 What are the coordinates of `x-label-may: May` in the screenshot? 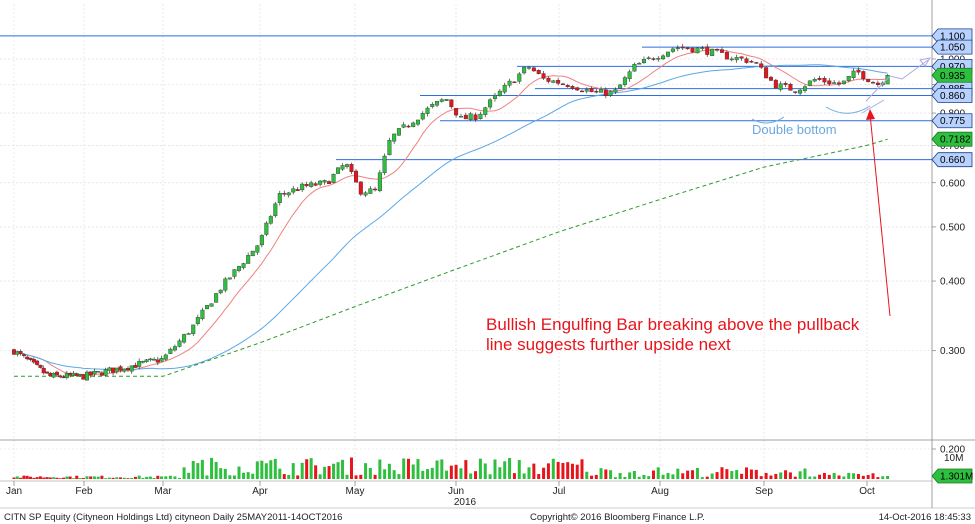 It's located at (355, 491).